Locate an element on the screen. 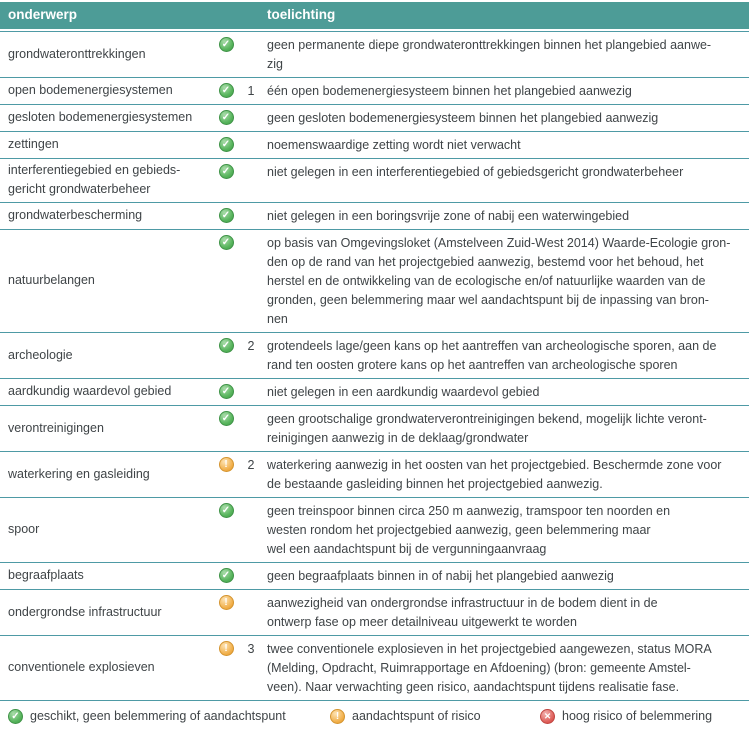  row-label: conventionele explosieven is located at coordinates (81, 667).